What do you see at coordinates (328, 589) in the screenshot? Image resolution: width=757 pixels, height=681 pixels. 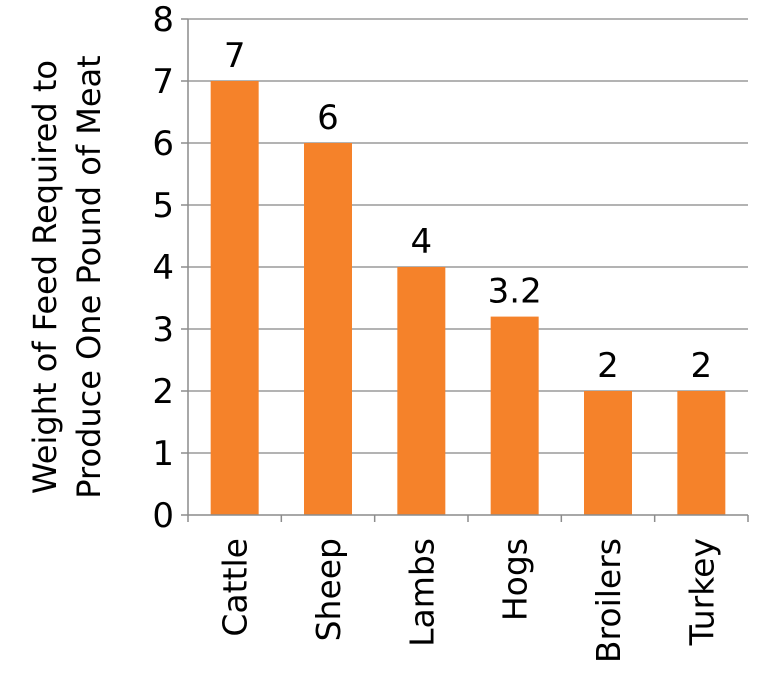 I see `x-tick-label-sheep: Sheep` at bounding box center [328, 589].